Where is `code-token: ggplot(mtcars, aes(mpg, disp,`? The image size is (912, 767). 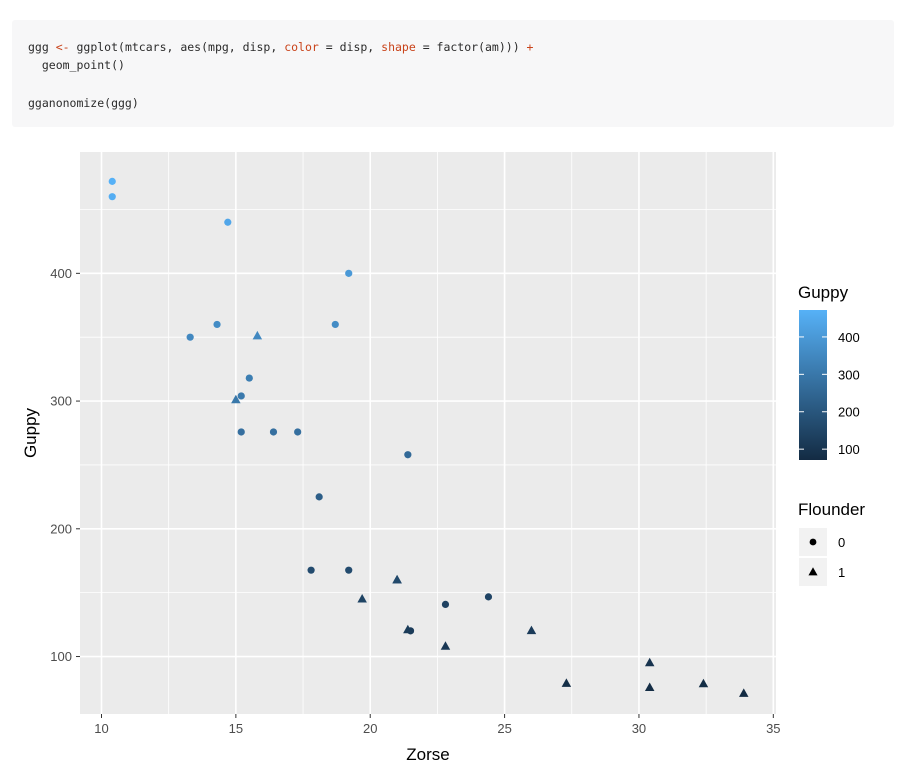
code-token: ggplot(mtcars, aes(mpg, disp, is located at coordinates (177, 47).